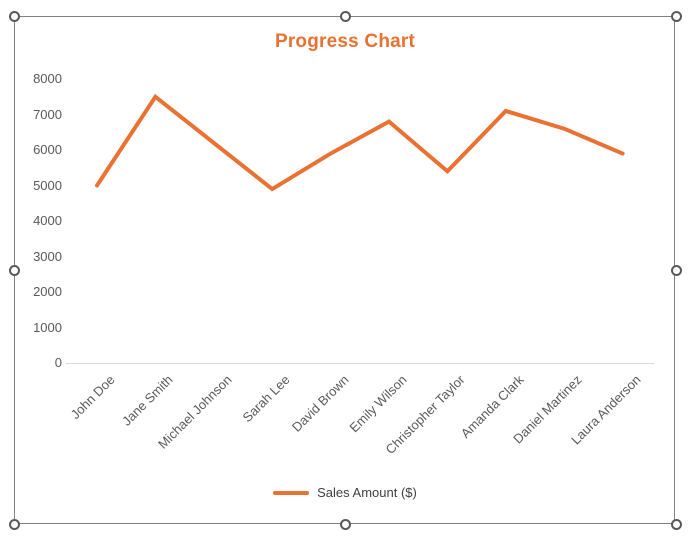 The image size is (690, 541). I want to click on y-axis-tick-label: 8000, so click(47, 78).